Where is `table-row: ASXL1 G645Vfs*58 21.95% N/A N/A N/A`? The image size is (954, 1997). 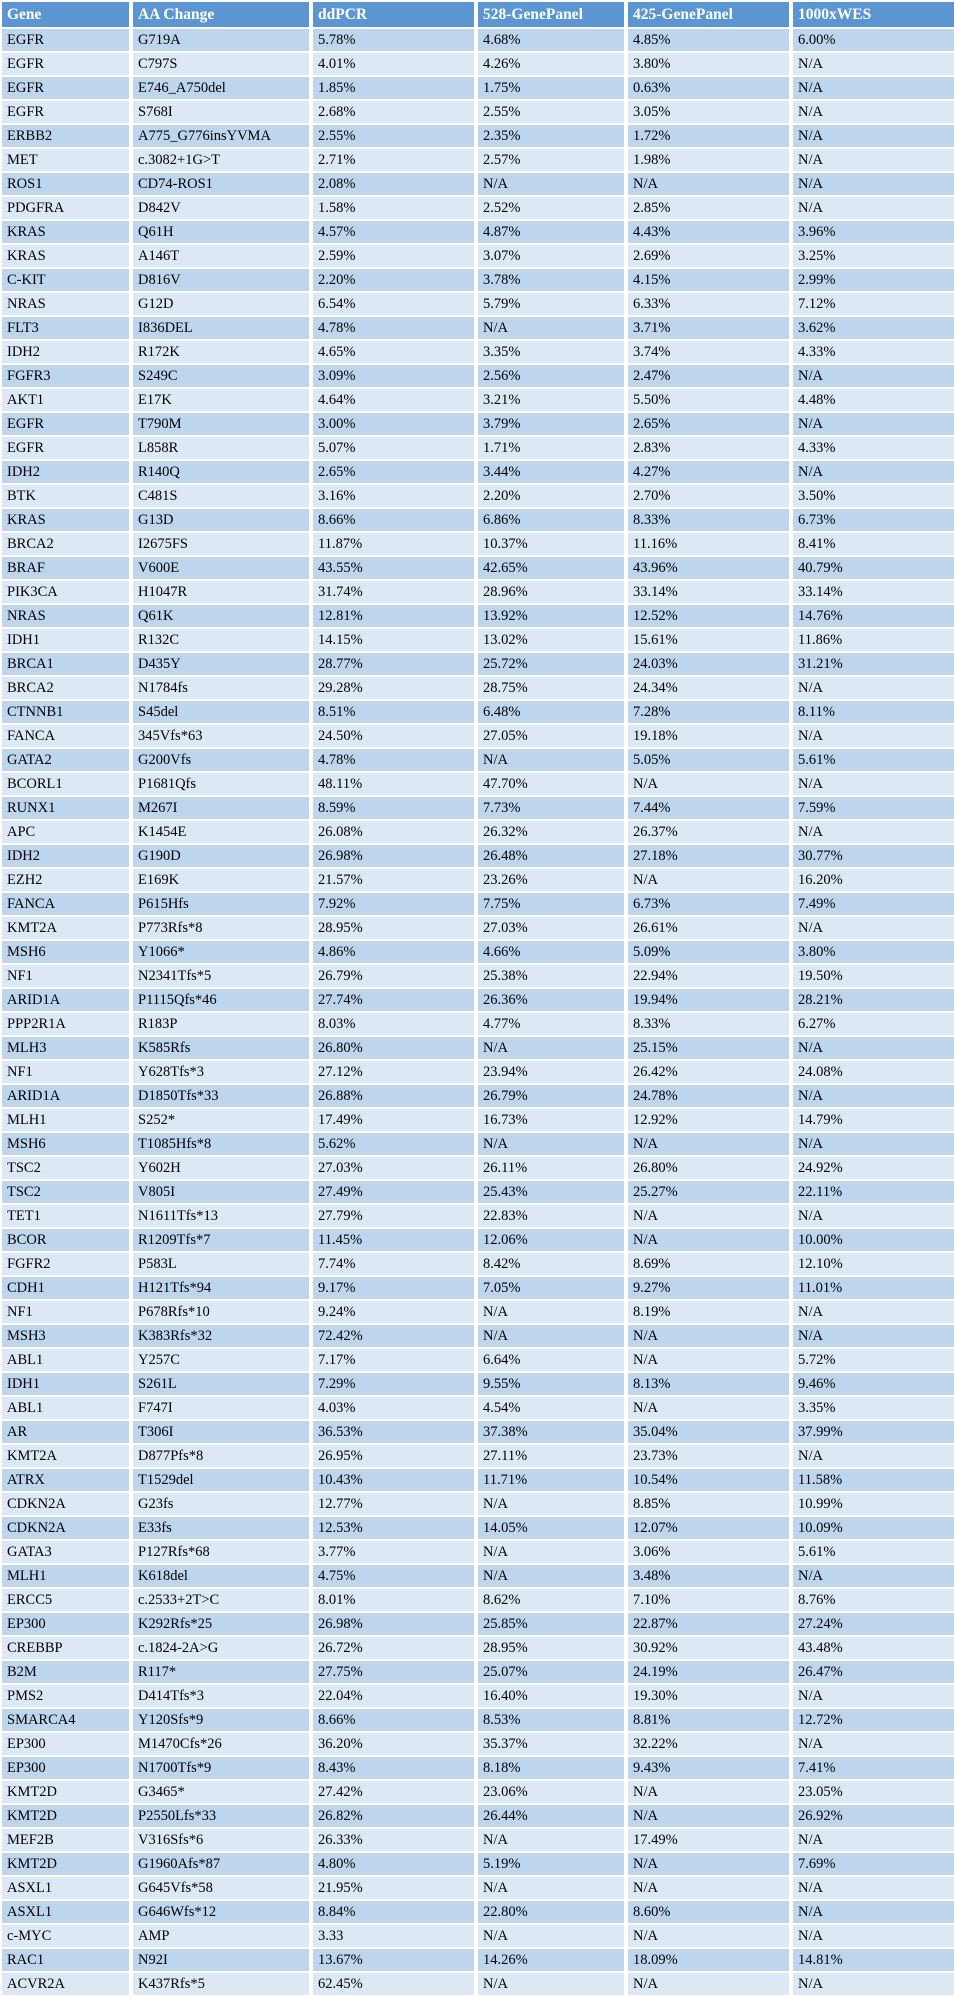 table-row: ASXL1 G645Vfs*58 21.95% N/A N/A N/A is located at coordinates (478, 1889).